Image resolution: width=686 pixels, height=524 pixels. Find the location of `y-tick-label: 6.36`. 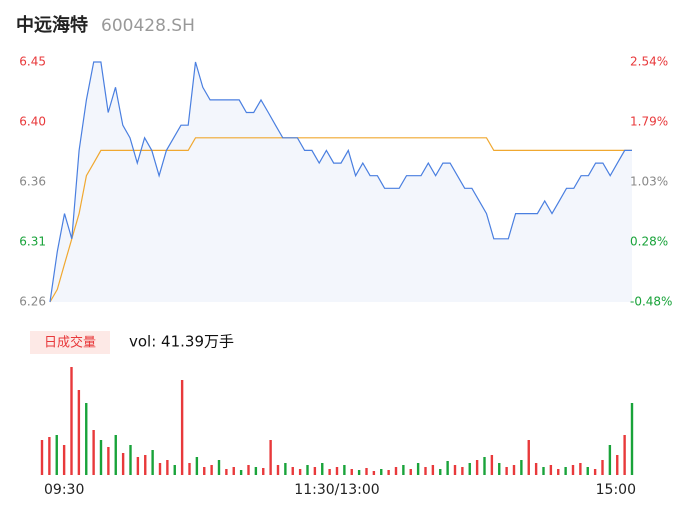

y-tick-label: 6.36 is located at coordinates (32, 182).